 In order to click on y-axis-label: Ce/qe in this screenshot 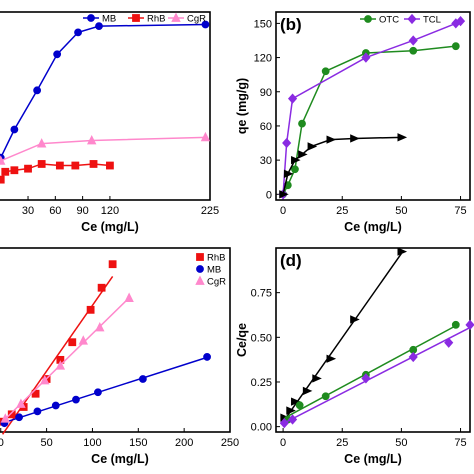, I will do `click(242, 340)`.